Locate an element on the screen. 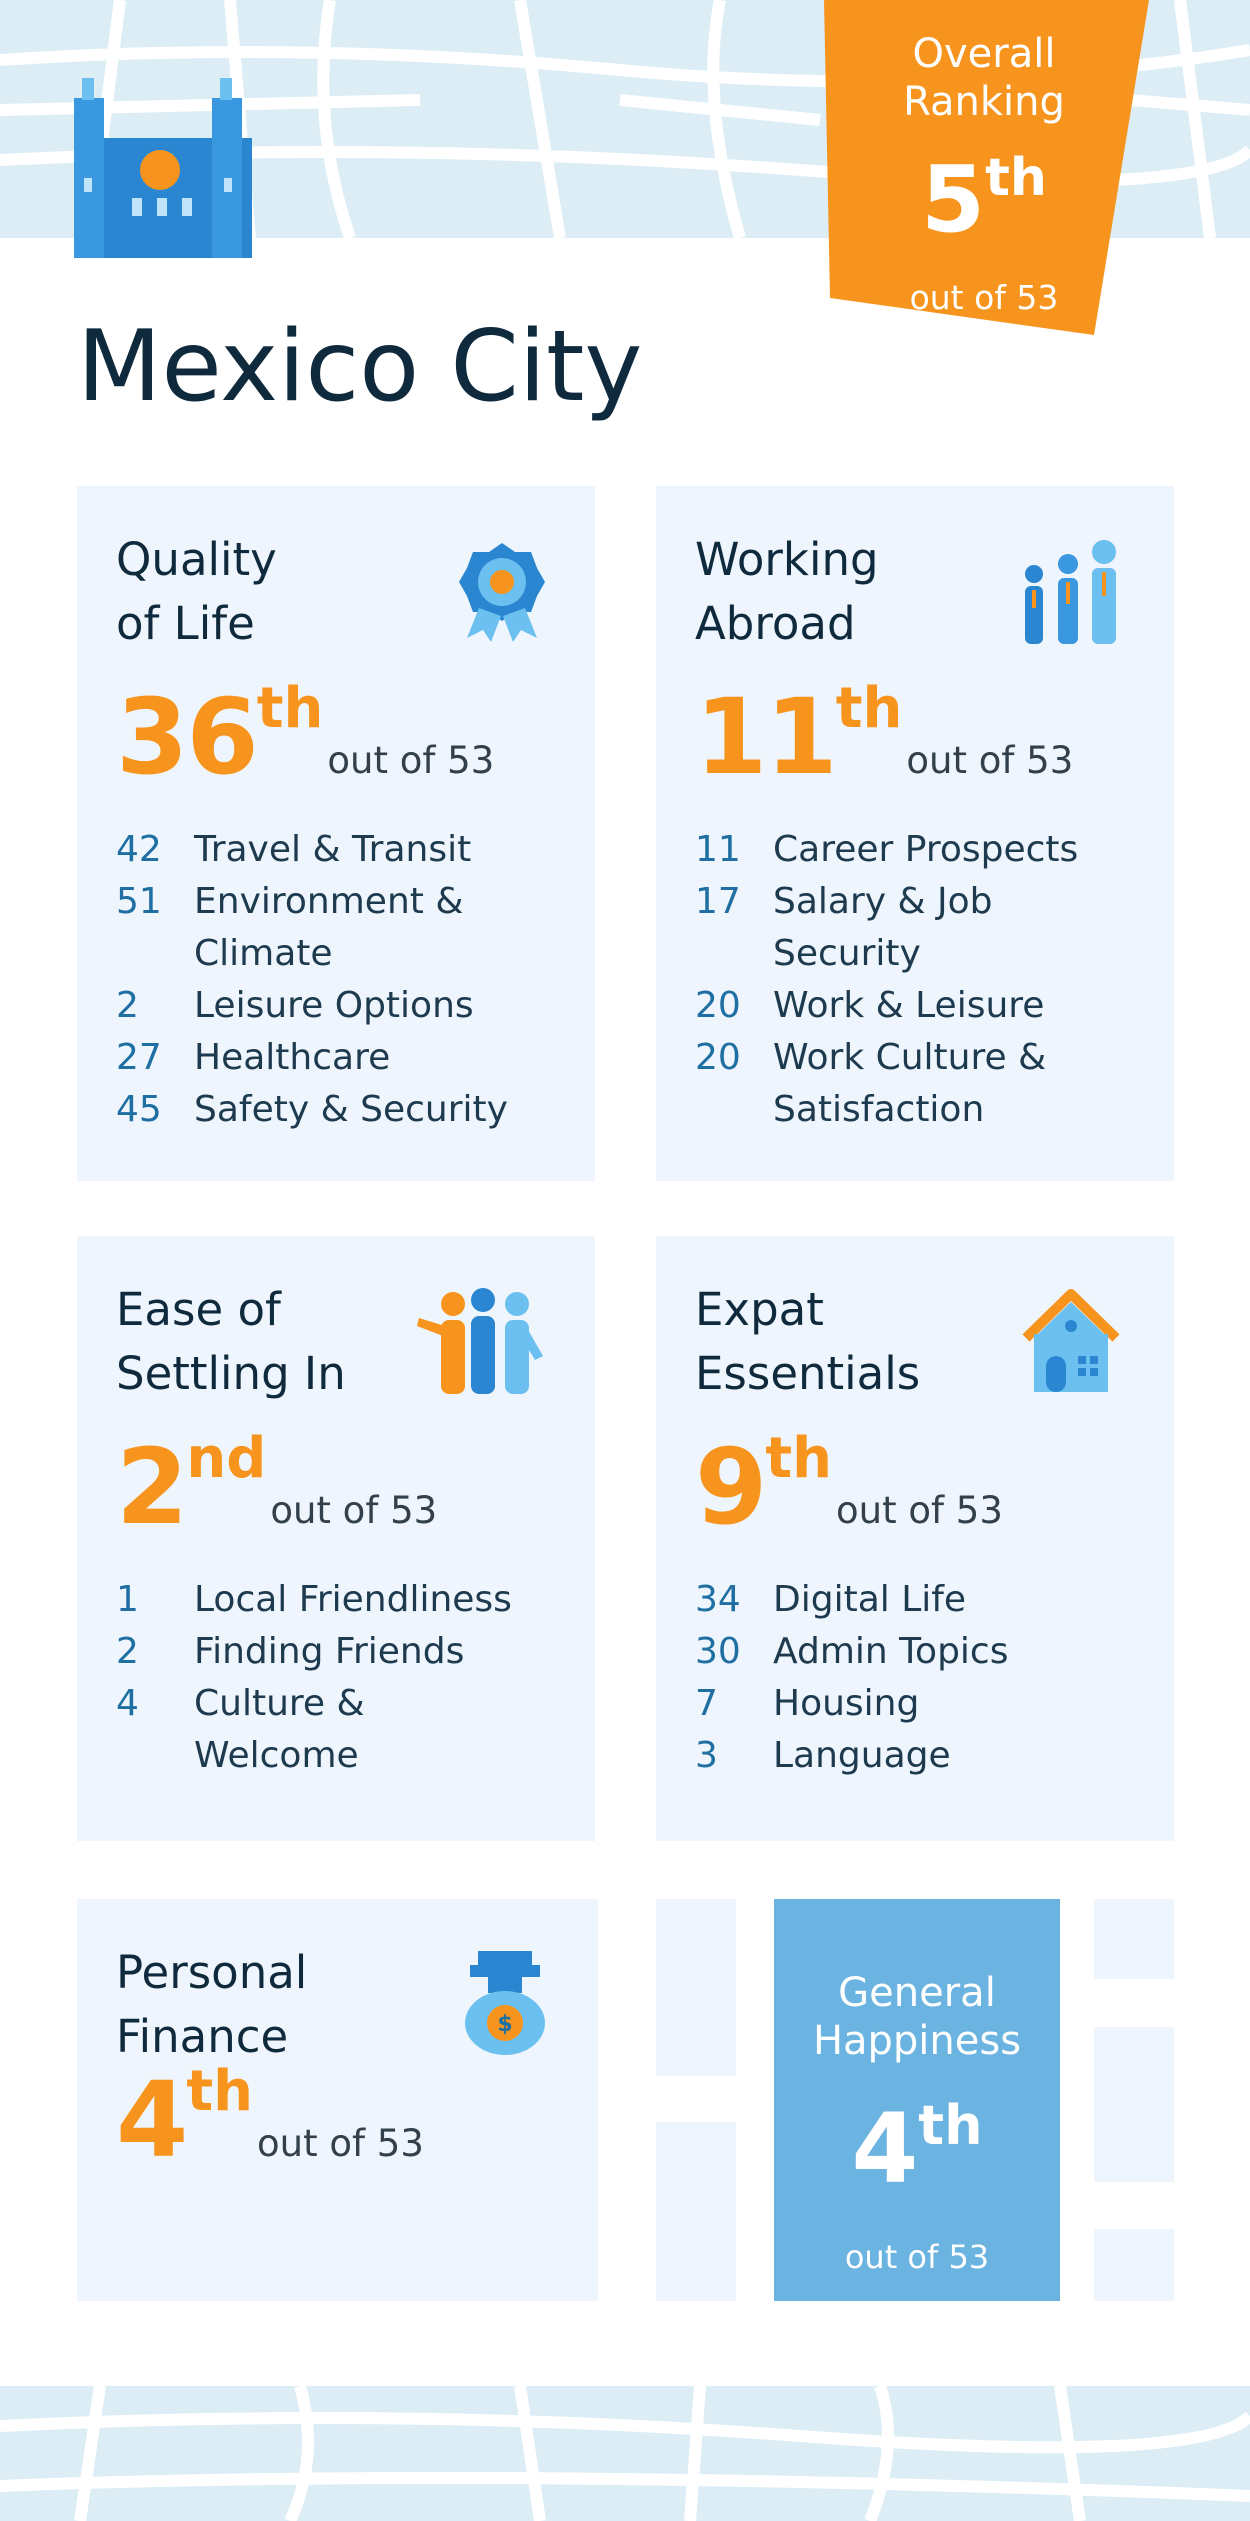 This screenshot has height=2521, width=1250. sub-label: Salary & Job Security is located at coordinates (883, 927).